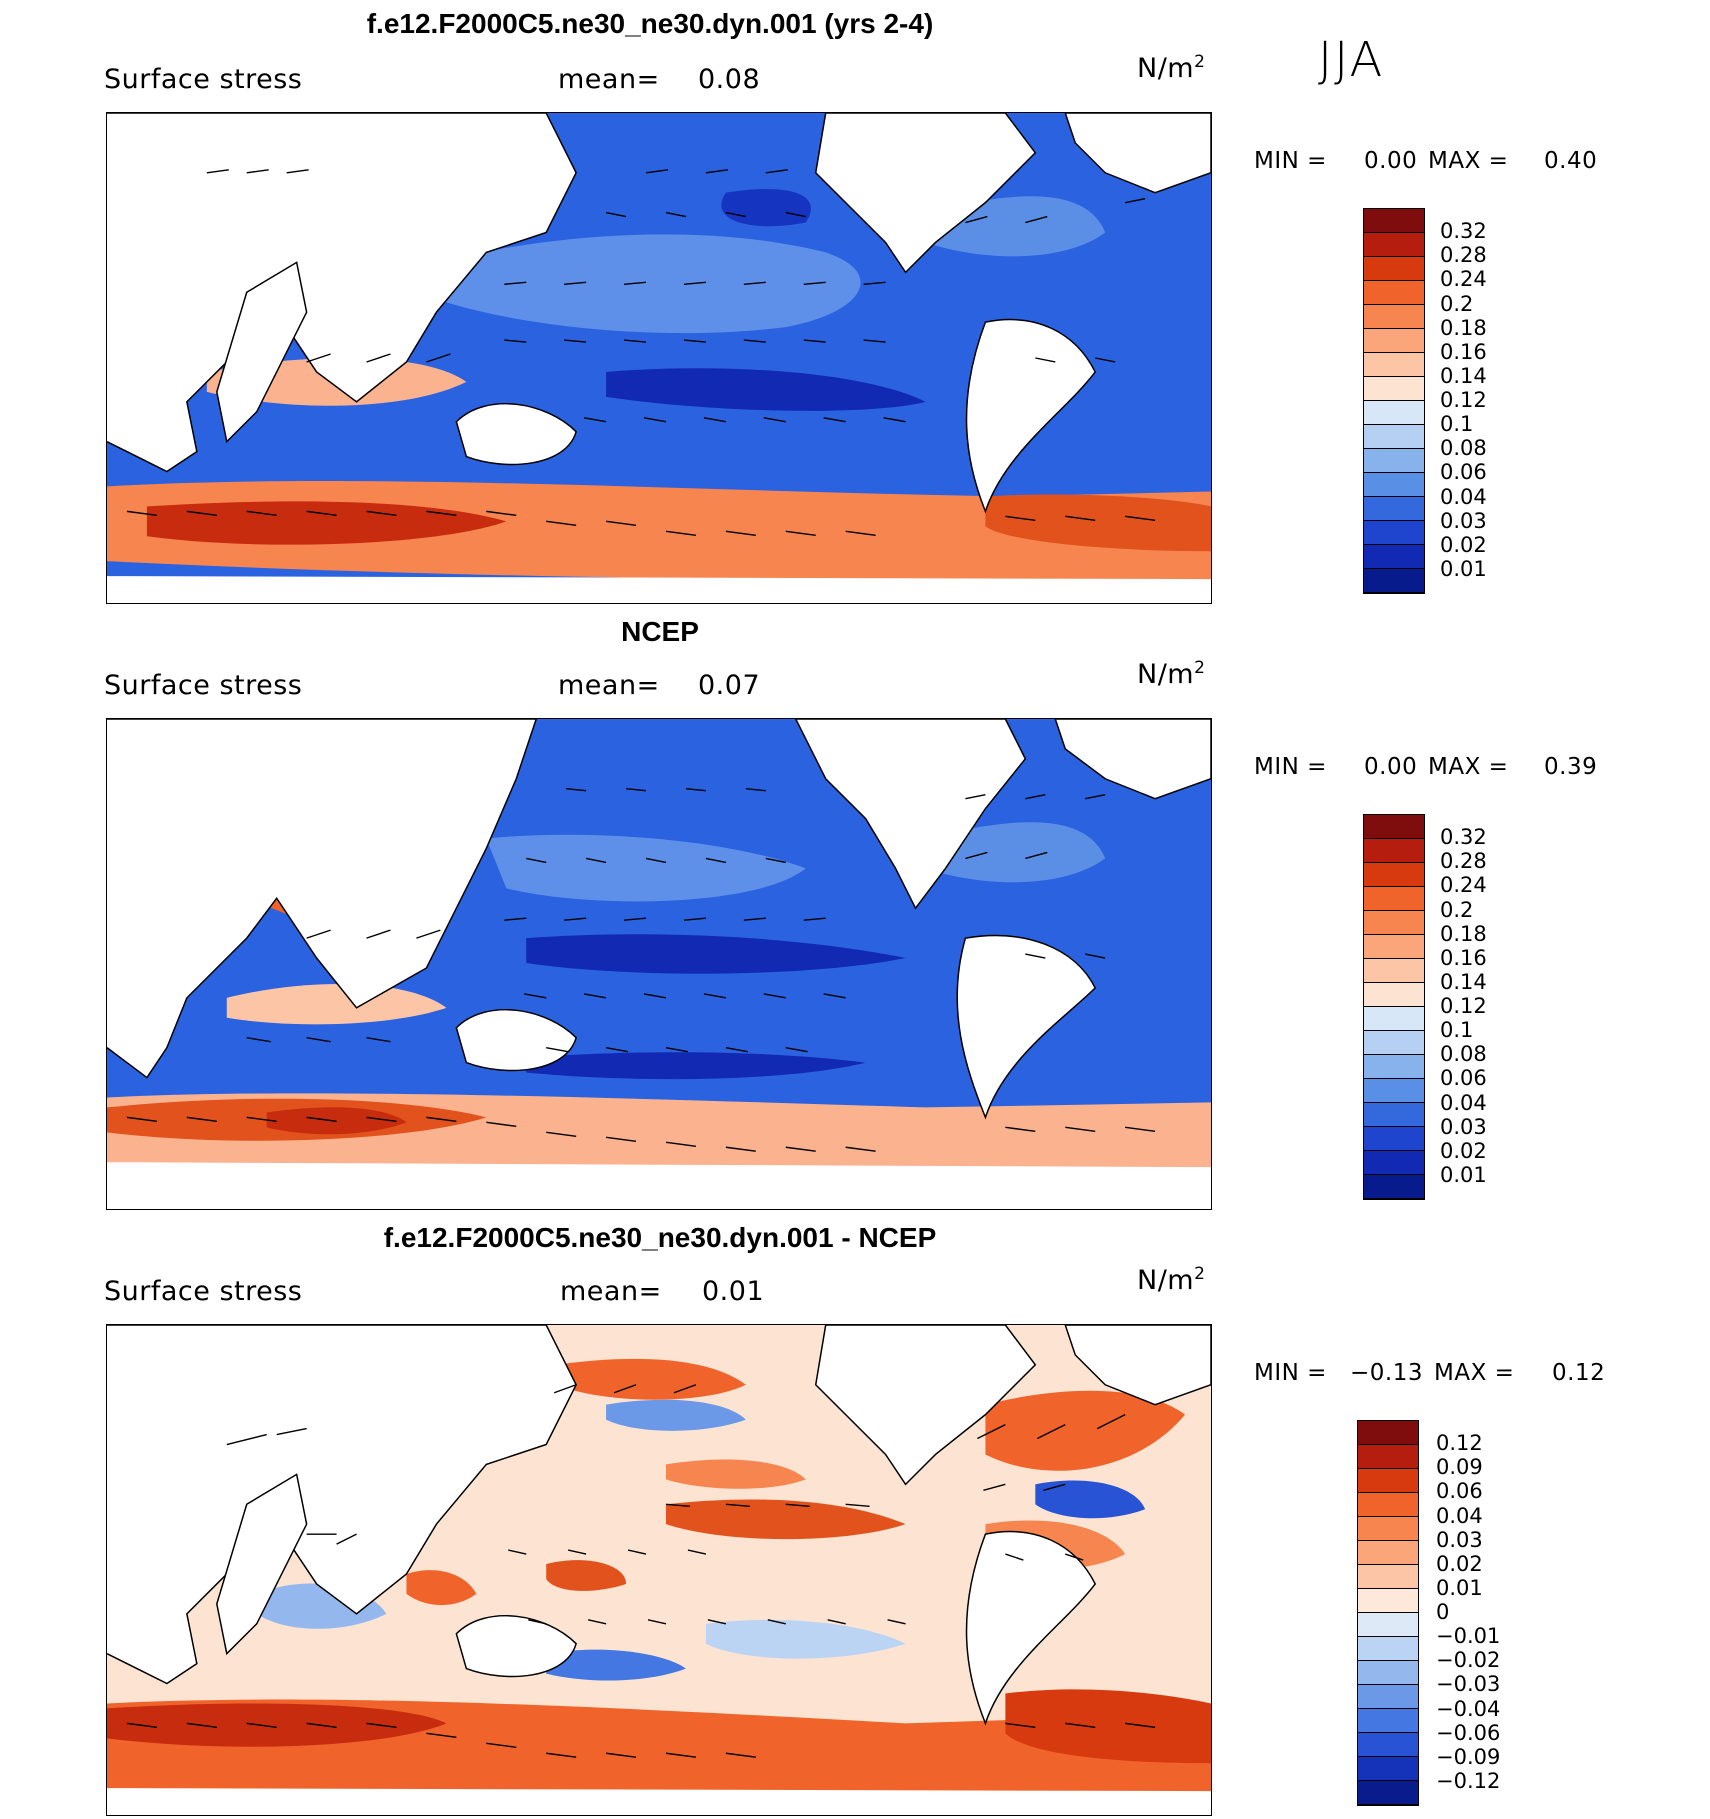 The height and width of the screenshot is (1819, 1710). What do you see at coordinates (1468, 1684) in the screenshot?
I see `colorbar-tick-label: −0.03` at bounding box center [1468, 1684].